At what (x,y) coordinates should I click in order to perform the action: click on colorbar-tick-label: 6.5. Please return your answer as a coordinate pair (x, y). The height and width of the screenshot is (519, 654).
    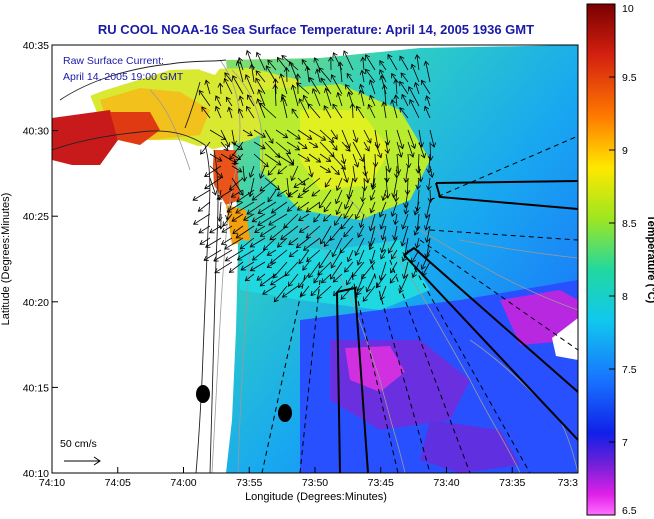
    Looking at the image, I should click on (629, 511).